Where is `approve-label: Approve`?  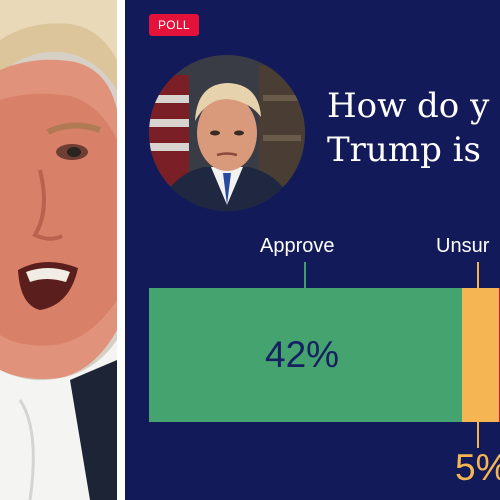 approve-label: Approve is located at coordinates (297, 246).